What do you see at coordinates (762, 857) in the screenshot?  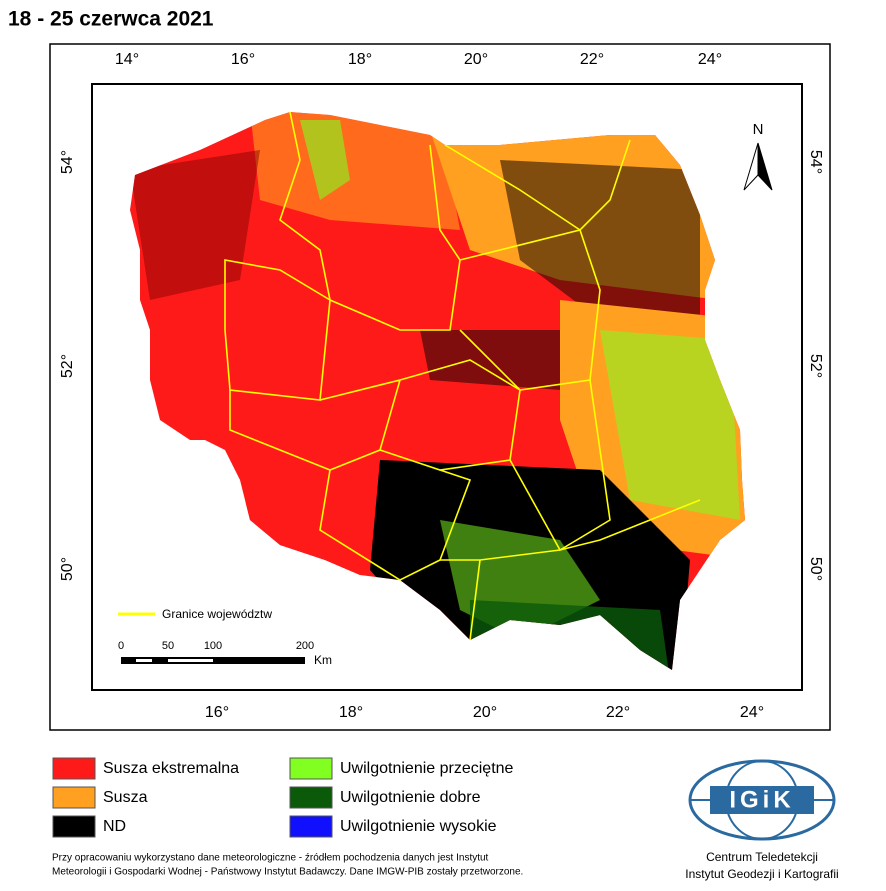 I see `logo-line: Centrum Teledetekcji` at bounding box center [762, 857].